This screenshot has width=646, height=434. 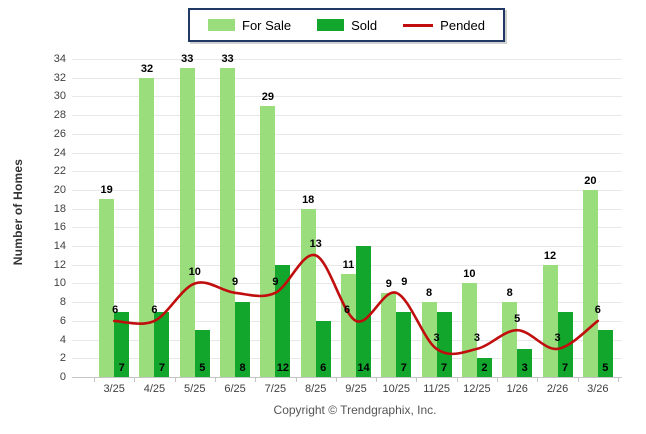 I want to click on for-sale-value-label: 10, so click(x=469, y=274).